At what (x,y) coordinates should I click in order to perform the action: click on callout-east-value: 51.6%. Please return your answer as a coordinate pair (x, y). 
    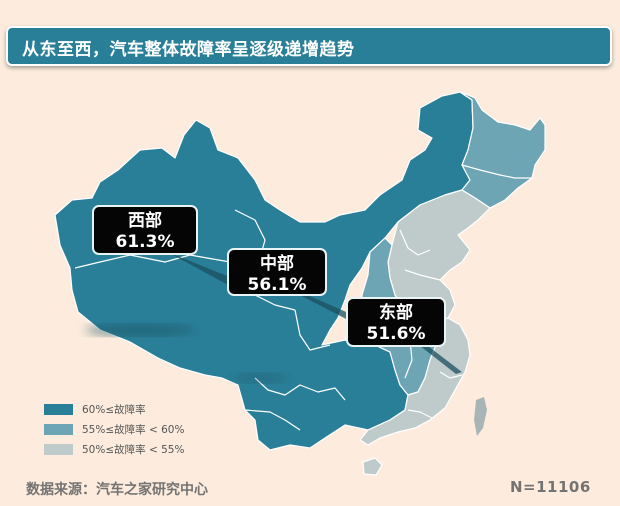
    Looking at the image, I should click on (396, 334).